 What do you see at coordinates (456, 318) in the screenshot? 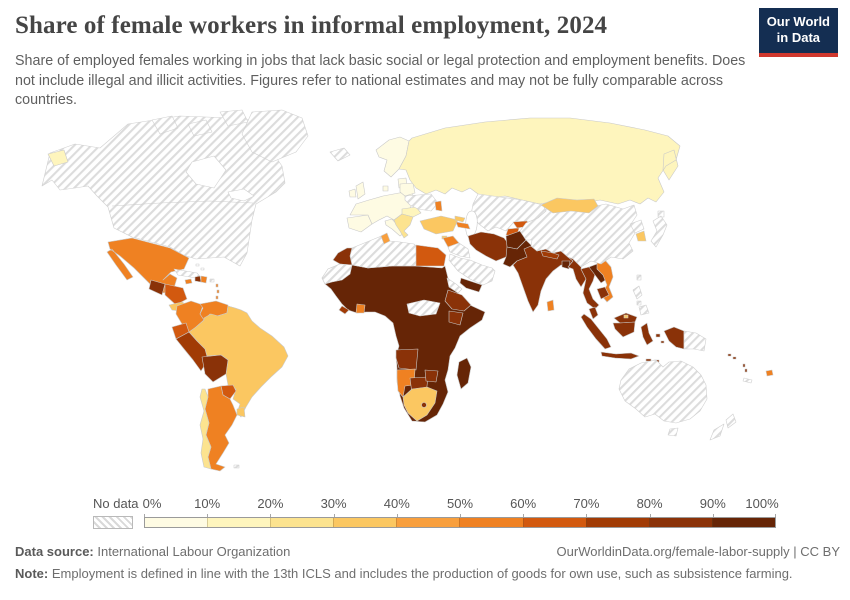
I see `map-region-kenya` at bounding box center [456, 318].